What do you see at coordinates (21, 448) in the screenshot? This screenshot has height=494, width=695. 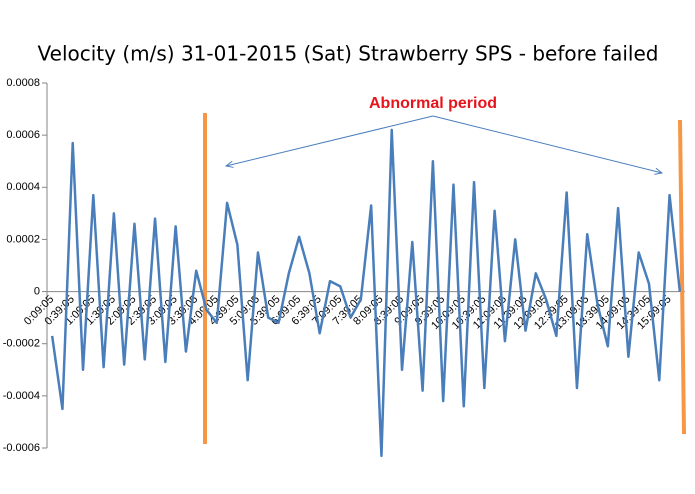 I see `y-tick-label: -0.0006` at bounding box center [21, 448].